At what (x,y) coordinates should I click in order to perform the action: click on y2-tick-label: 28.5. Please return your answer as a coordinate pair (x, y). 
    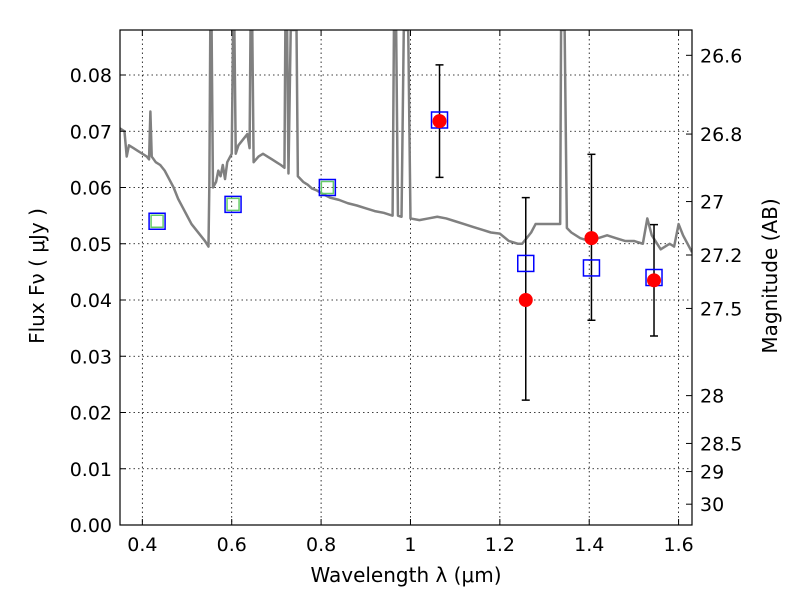
    Looking at the image, I should click on (721, 444).